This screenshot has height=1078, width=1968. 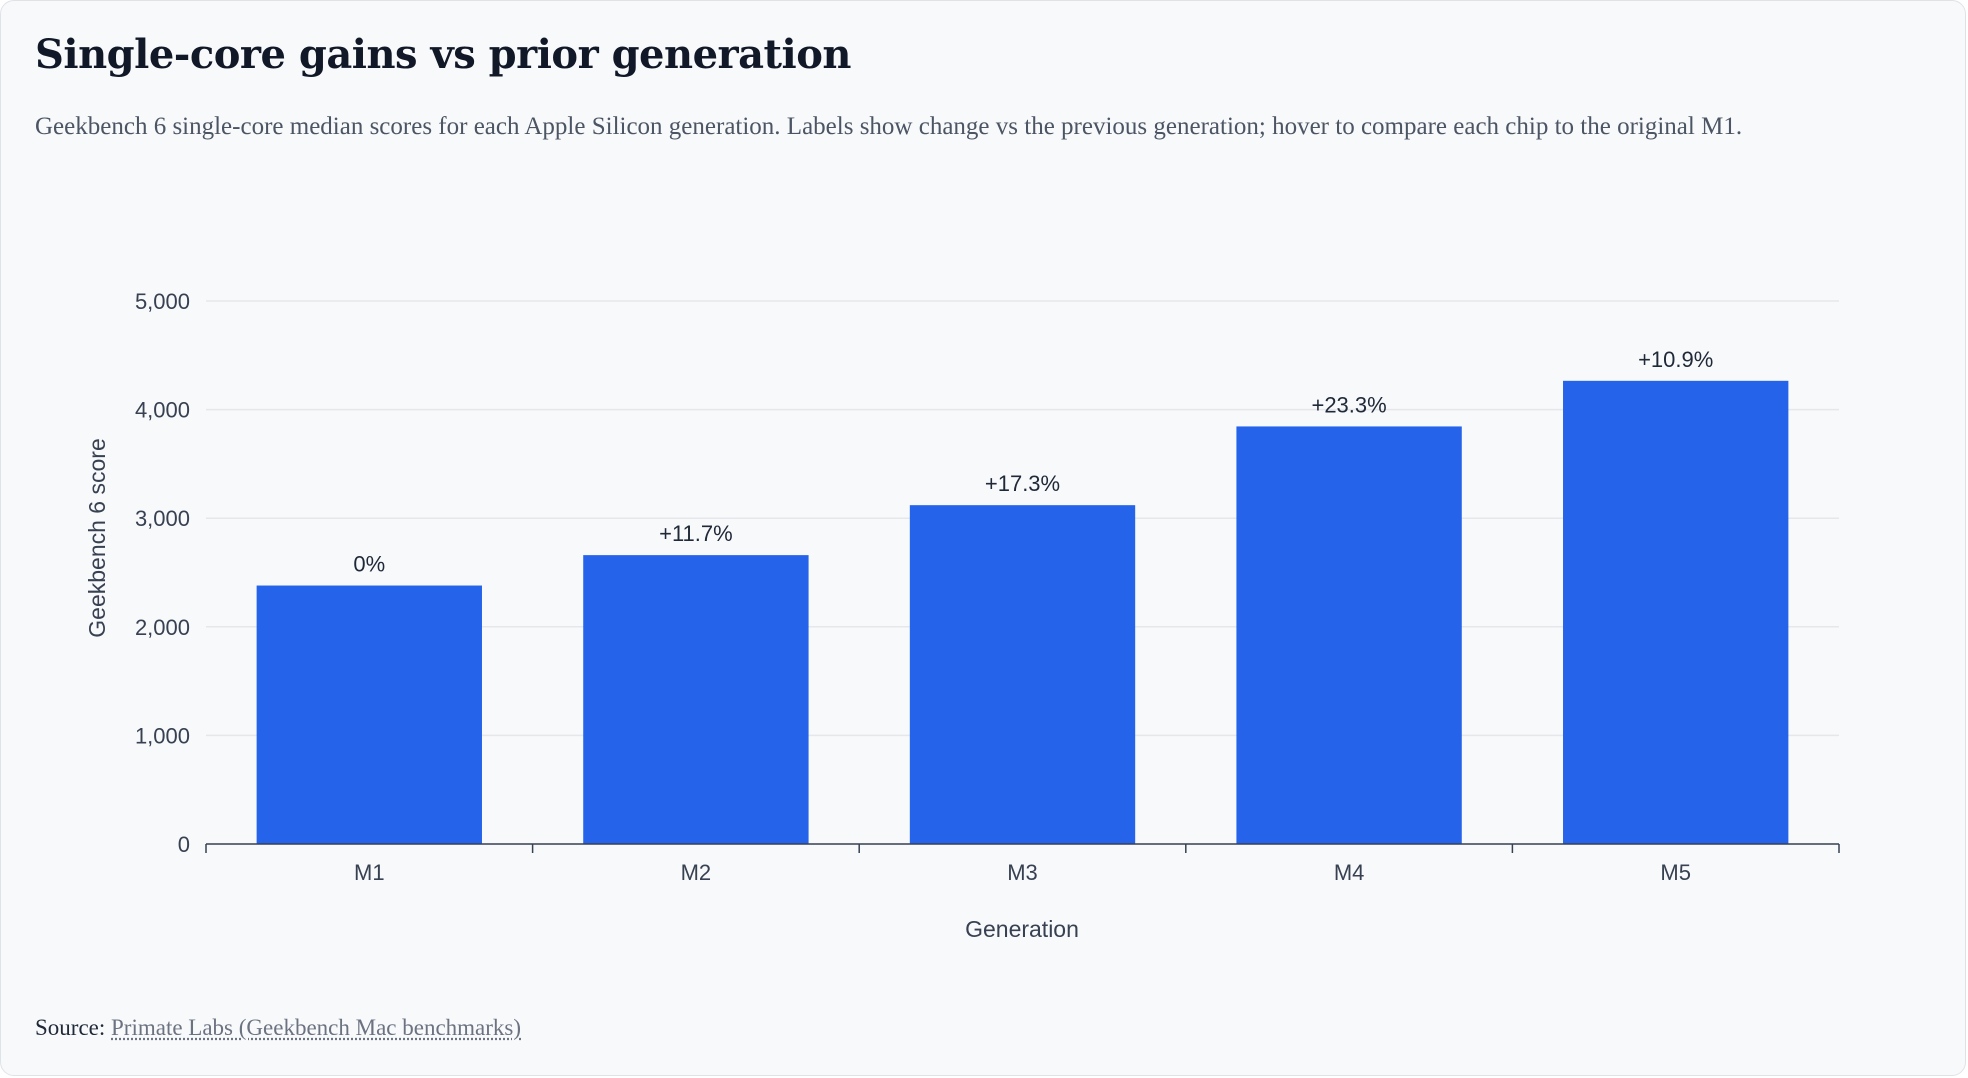 What do you see at coordinates (1675, 872) in the screenshot?
I see `x-tick-label: M5` at bounding box center [1675, 872].